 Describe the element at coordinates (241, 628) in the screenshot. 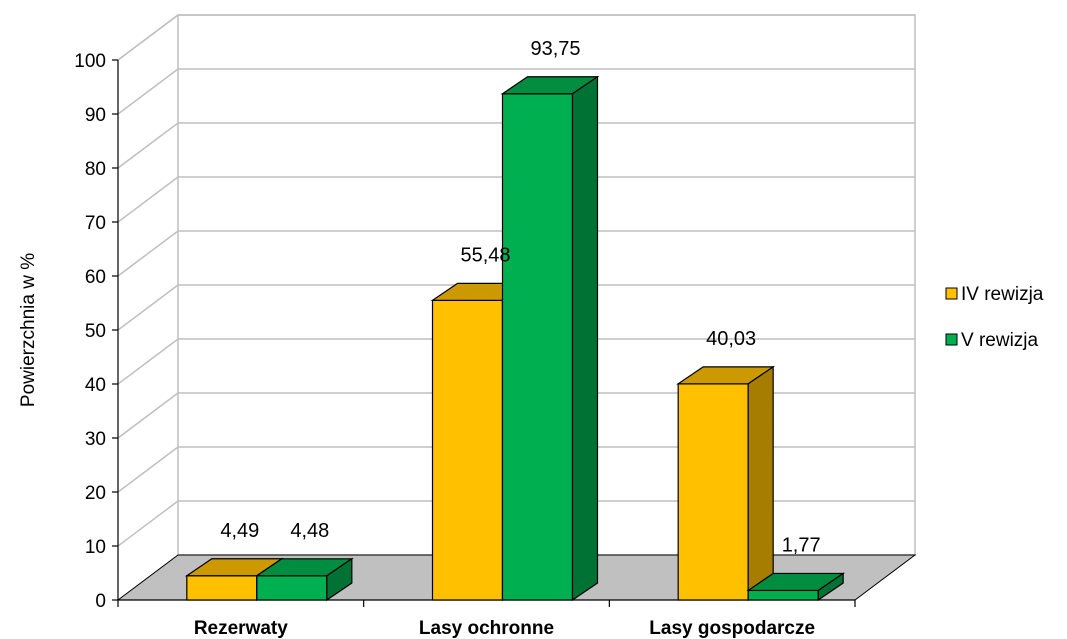

I see `category-label: Rezerwaty` at that location.